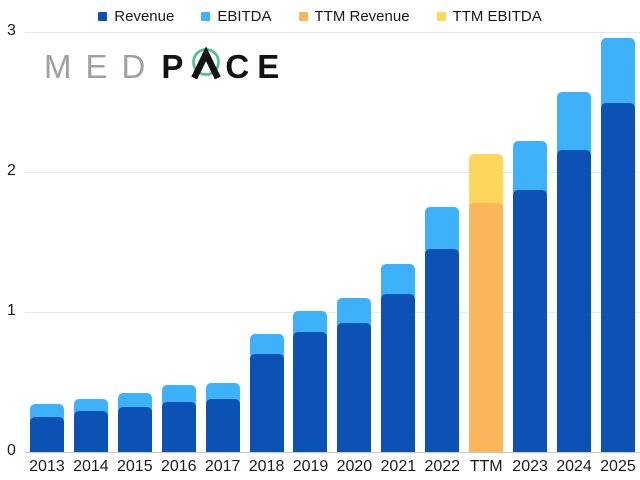  I want to click on bar-TTM-revenue-segment, so click(486, 327).